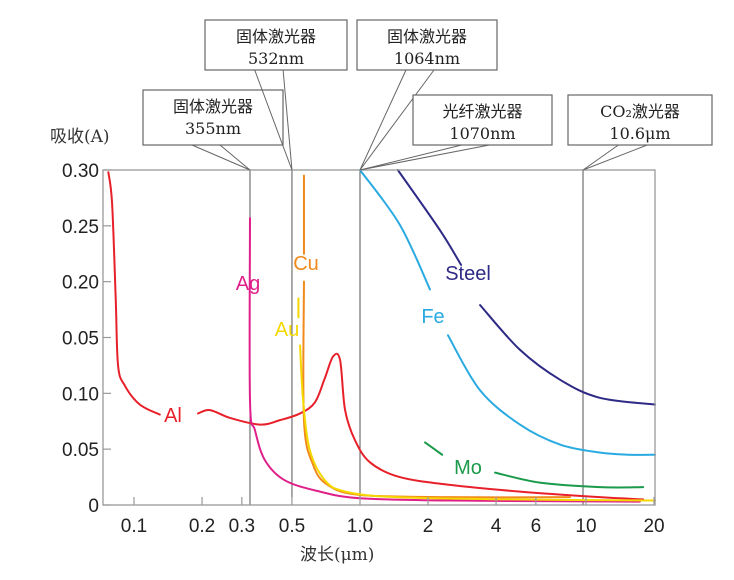 The width and height of the screenshot is (734, 580). Describe the element at coordinates (80, 171) in the screenshot. I see `y-tick-label: 0.30` at that location.